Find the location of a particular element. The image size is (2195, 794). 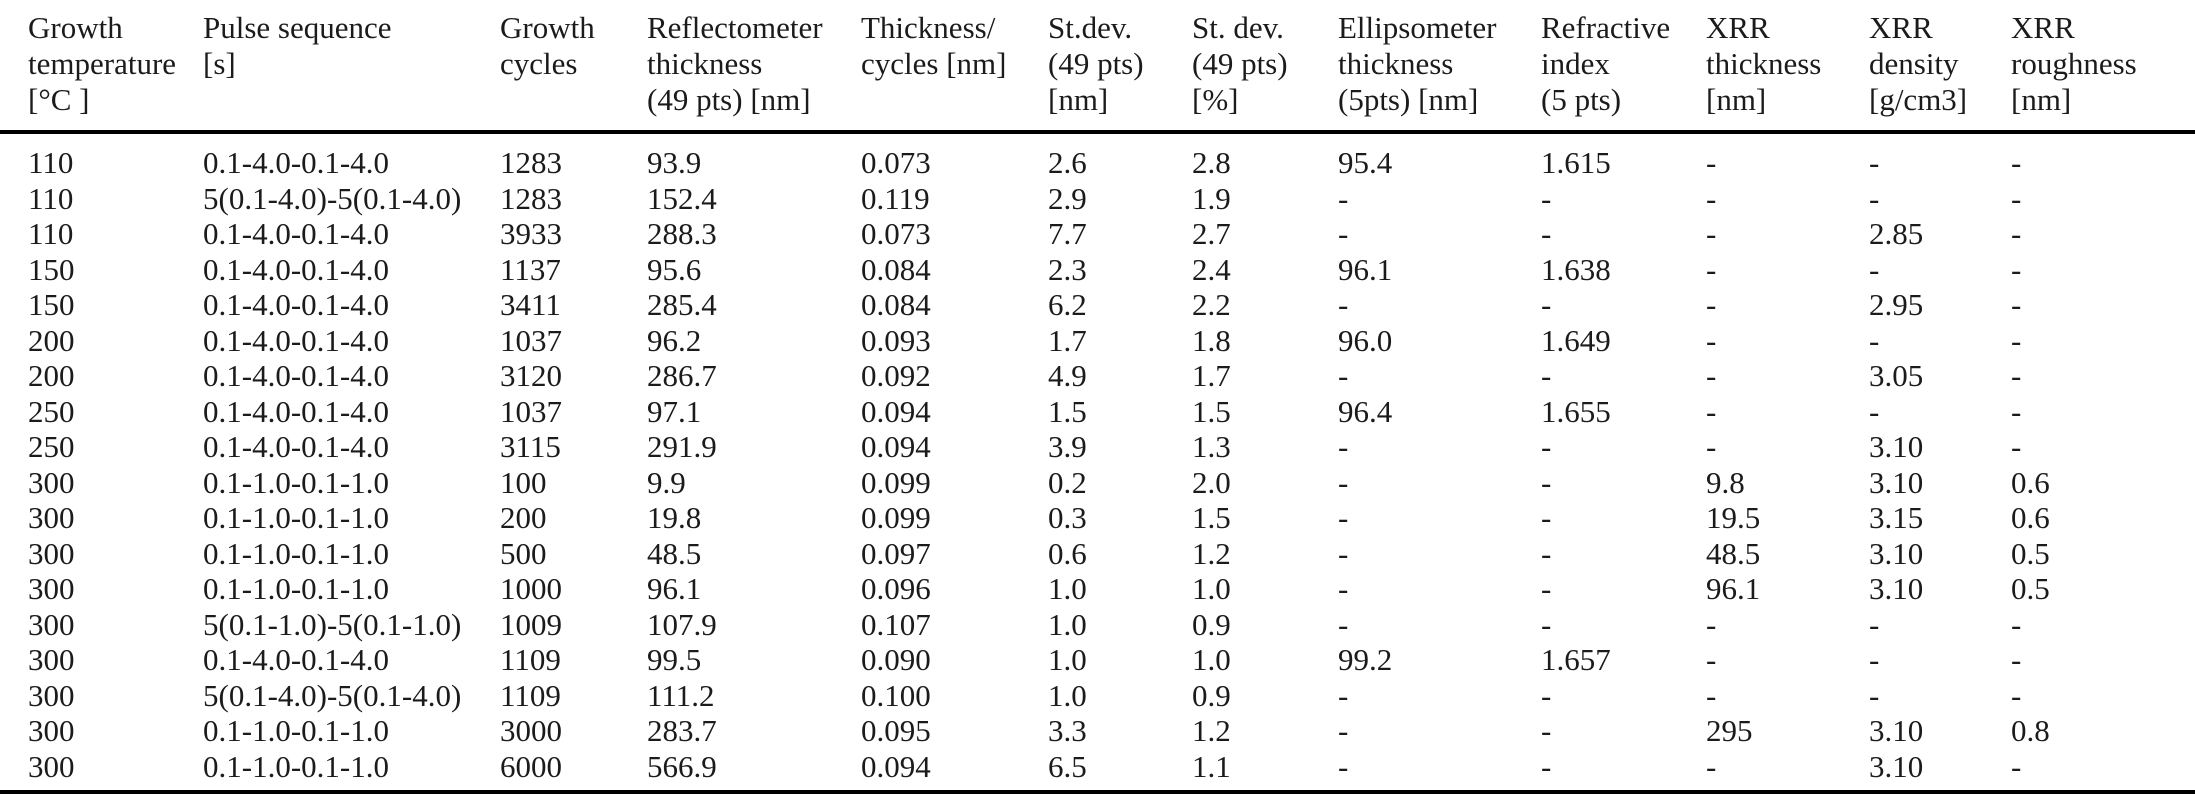

table-cell: 2.0 is located at coordinates (1211, 482).